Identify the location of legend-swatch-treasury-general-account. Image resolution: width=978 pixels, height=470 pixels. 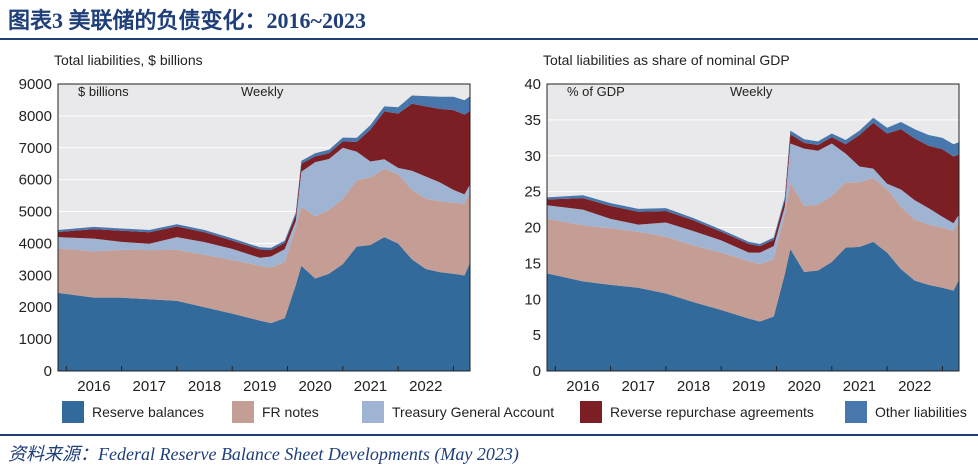
(373, 412).